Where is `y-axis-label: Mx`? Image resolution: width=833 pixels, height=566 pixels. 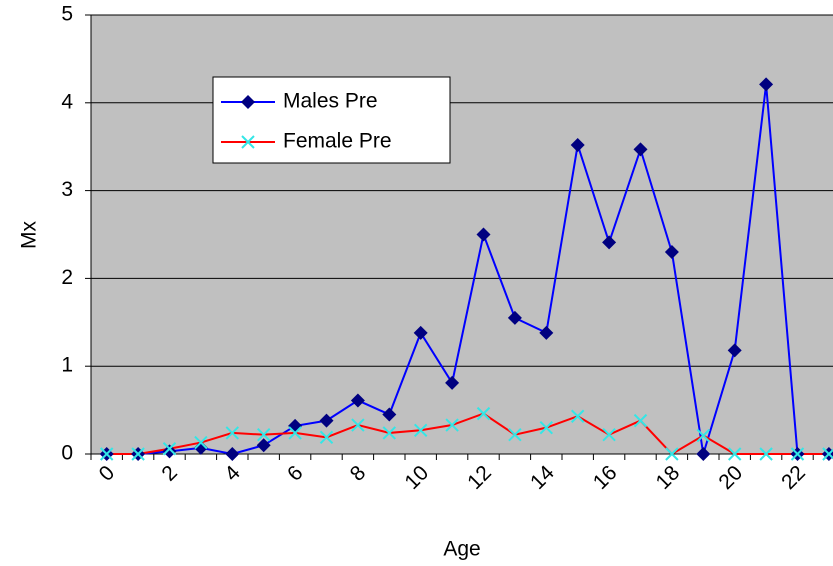
y-axis-label: Mx is located at coordinates (29, 235).